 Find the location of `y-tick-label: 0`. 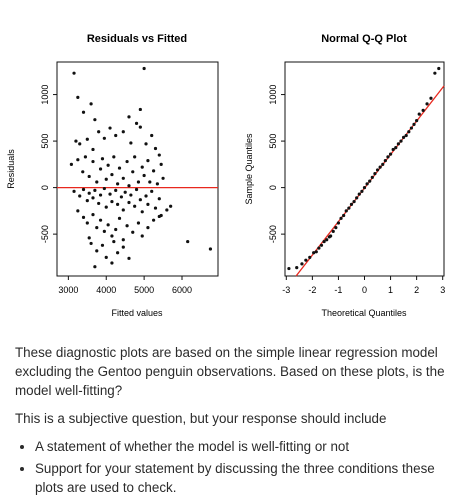

y-tick-label: 0 is located at coordinates (45, 187).